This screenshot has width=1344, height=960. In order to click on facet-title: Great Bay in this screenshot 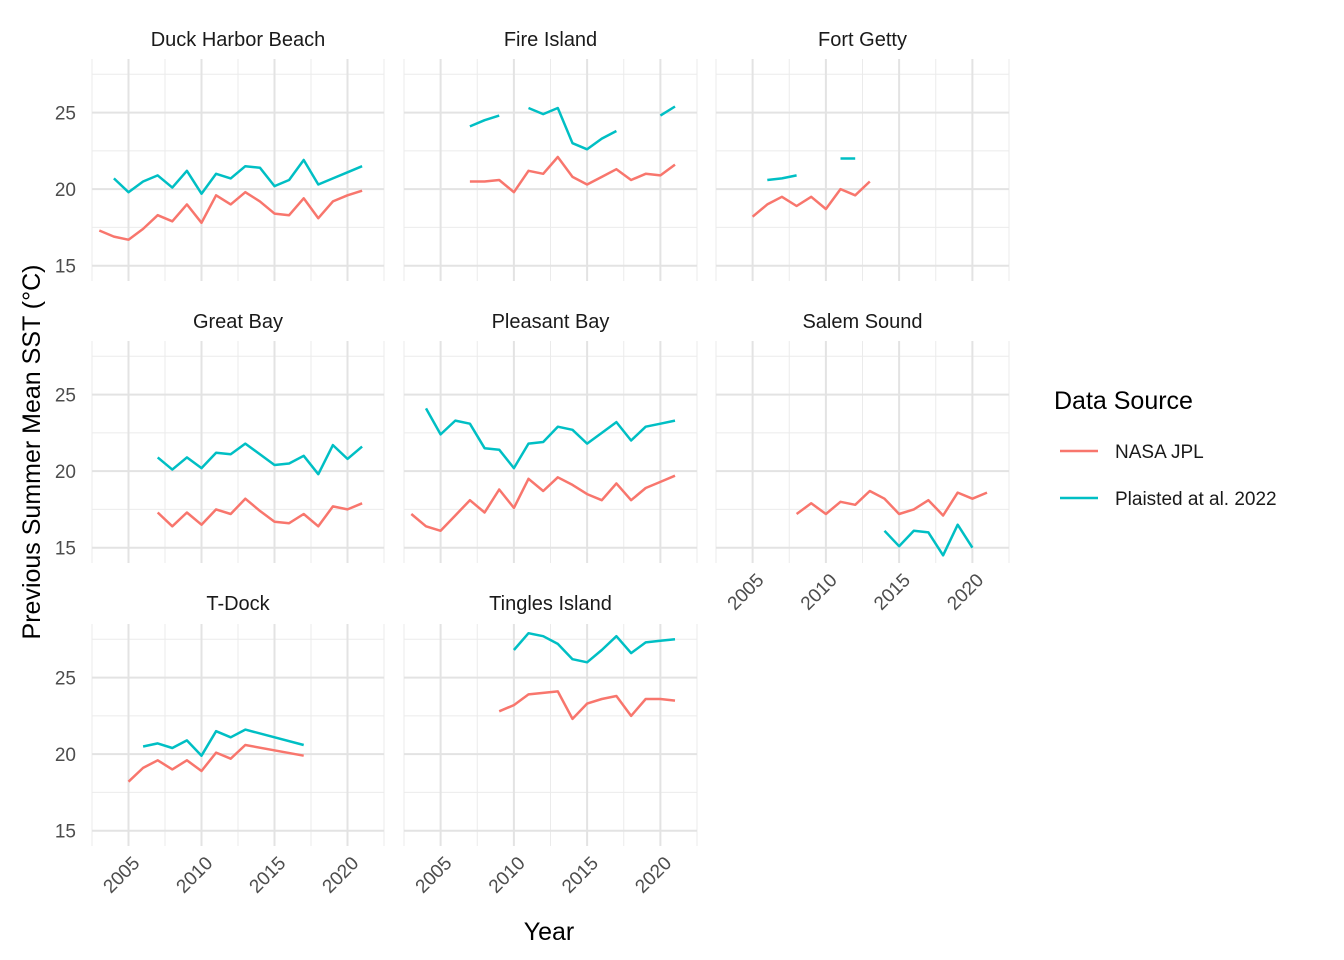, I will do `click(238, 322)`.